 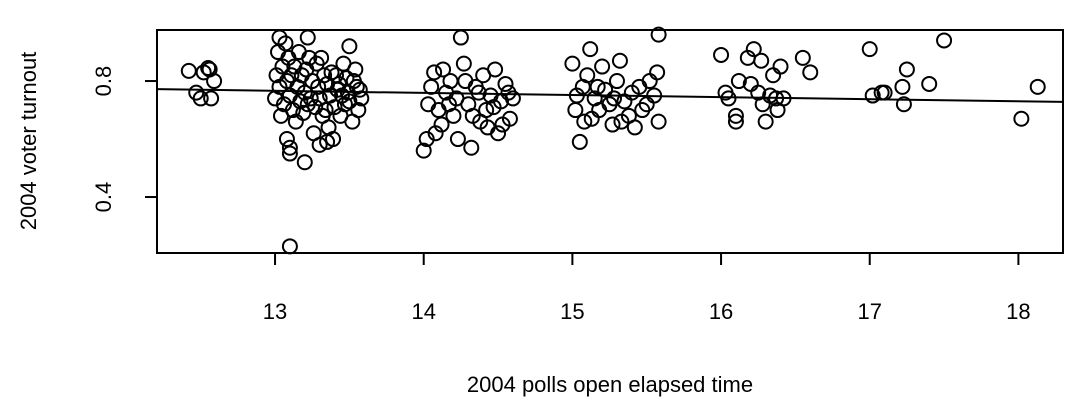 What do you see at coordinates (869, 311) in the screenshot?
I see `x-tick-label: 17` at bounding box center [869, 311].